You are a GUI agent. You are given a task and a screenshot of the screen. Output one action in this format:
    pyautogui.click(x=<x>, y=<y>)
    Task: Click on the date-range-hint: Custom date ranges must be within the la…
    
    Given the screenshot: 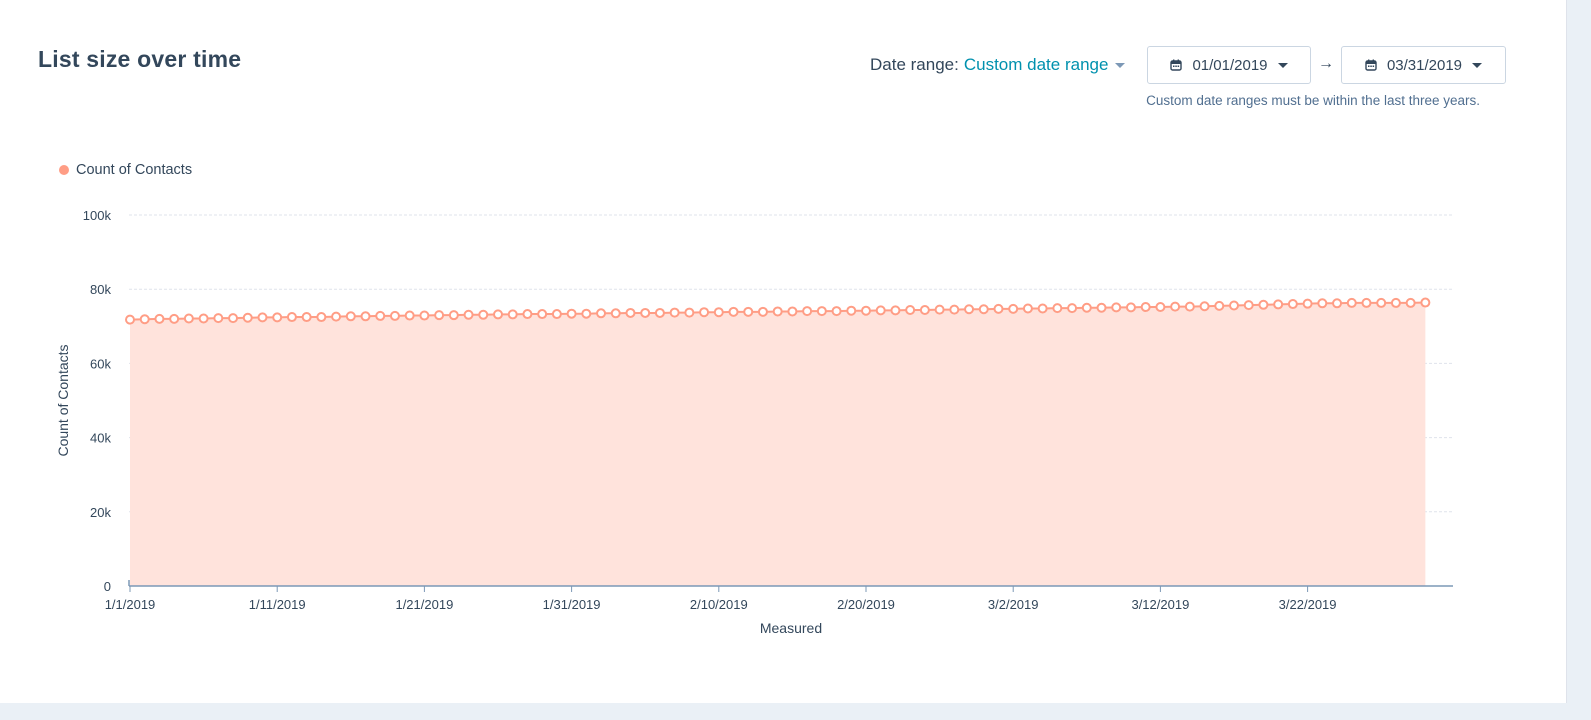 What is the action you would take?
    pyautogui.click(x=1313, y=100)
    